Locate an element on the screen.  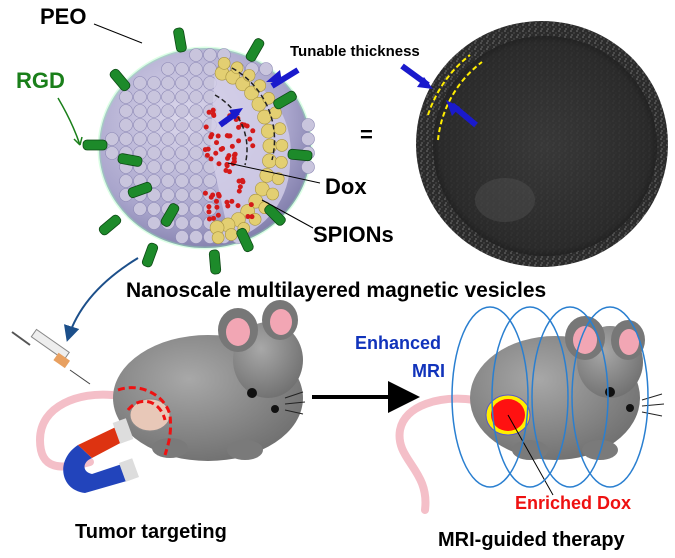
rgd-leader is located at coordinates (69, 121).